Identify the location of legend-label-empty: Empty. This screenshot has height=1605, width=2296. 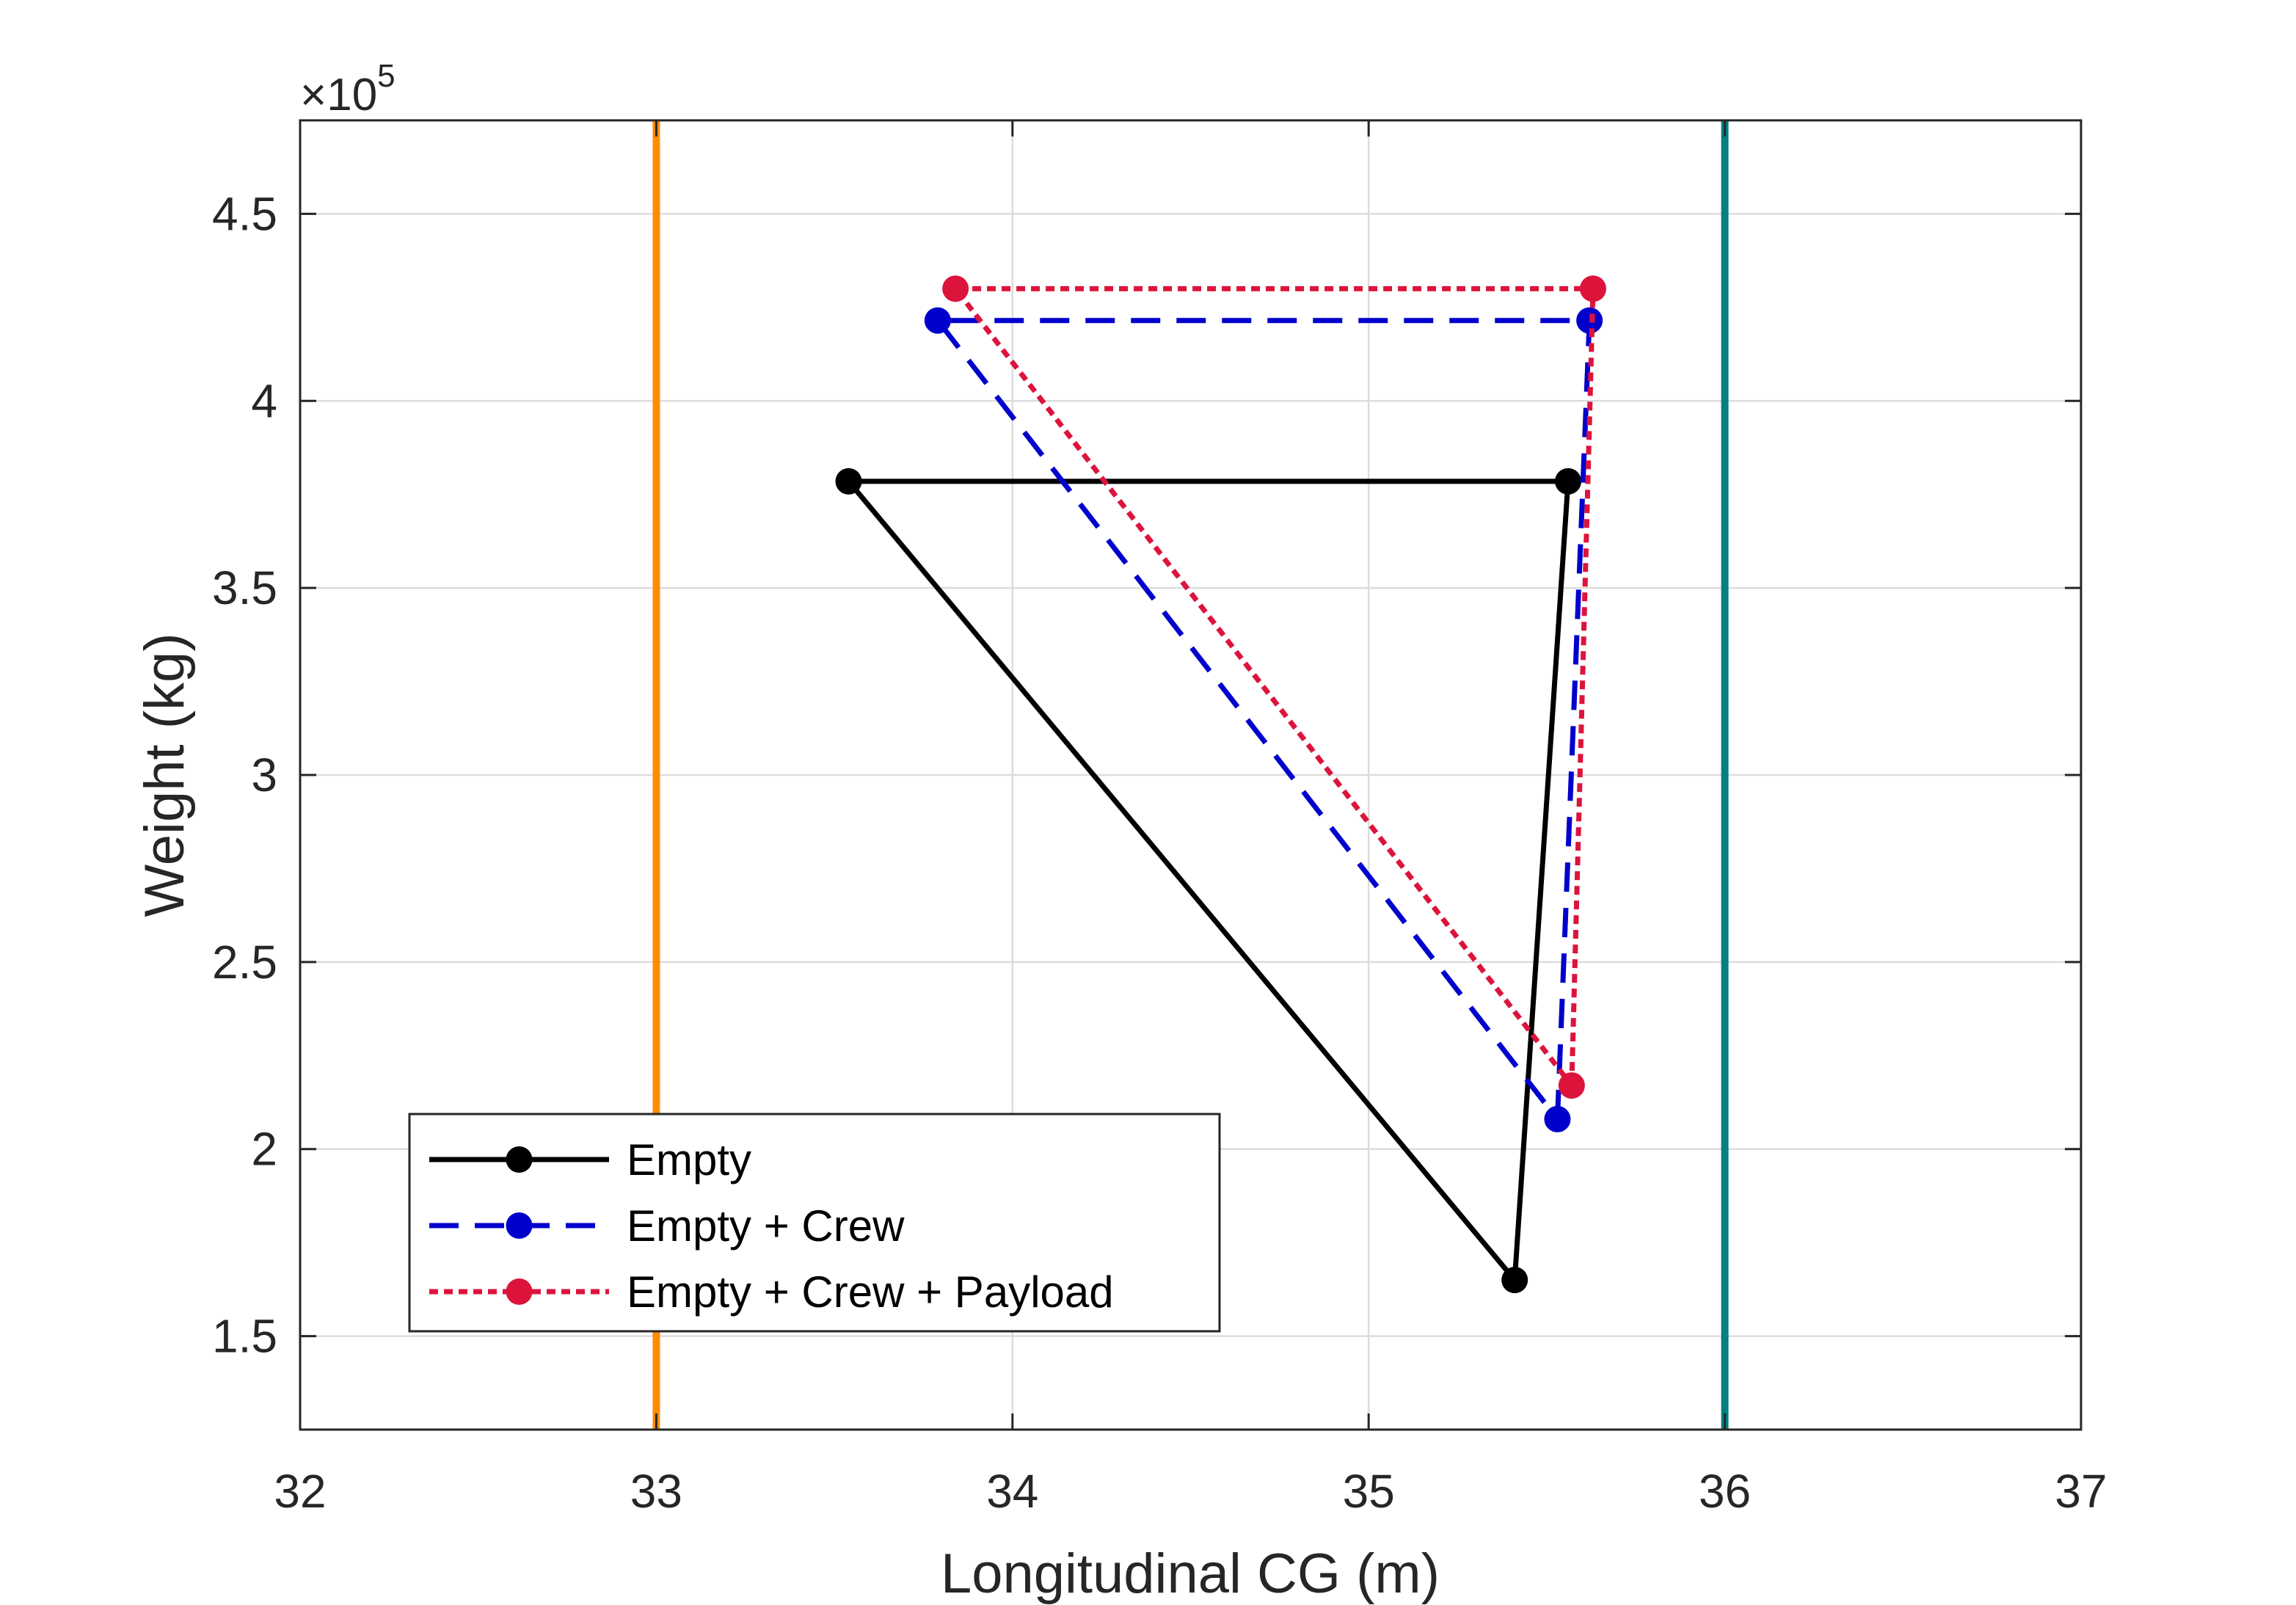
(689, 1159).